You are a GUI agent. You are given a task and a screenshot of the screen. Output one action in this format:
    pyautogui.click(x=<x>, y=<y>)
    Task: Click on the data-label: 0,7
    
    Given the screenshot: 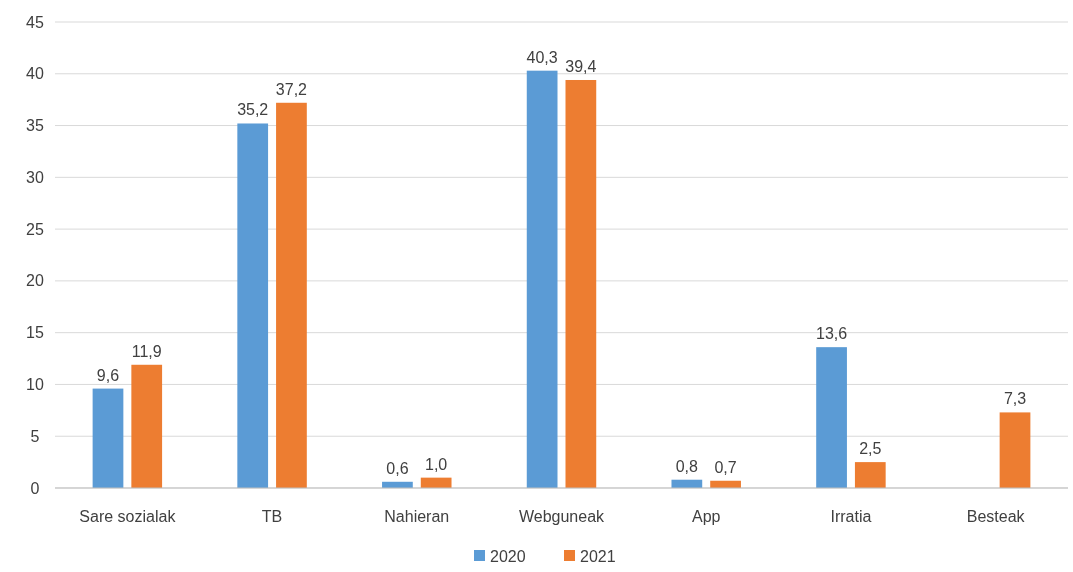 What is the action you would take?
    pyautogui.click(x=725, y=467)
    